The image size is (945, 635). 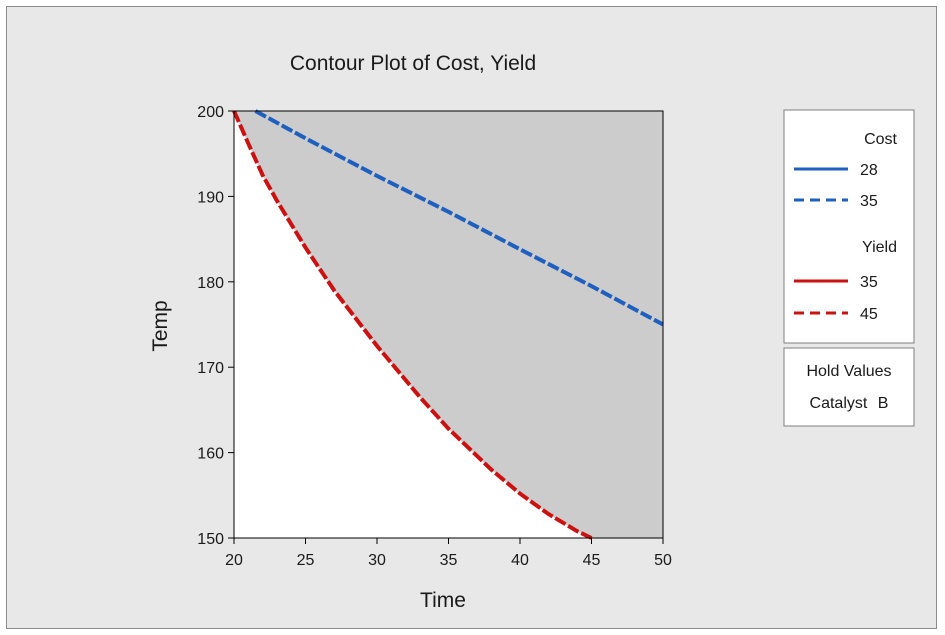 I want to click on legend-heading-yield: Yield, so click(x=879, y=247).